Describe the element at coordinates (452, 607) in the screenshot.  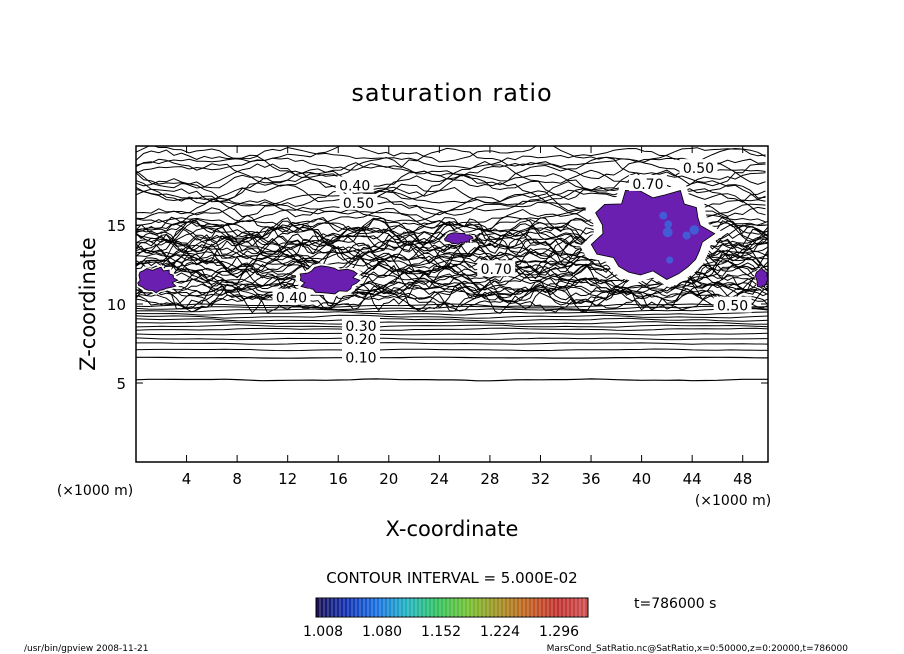
I see `colorbar-stripes` at that location.